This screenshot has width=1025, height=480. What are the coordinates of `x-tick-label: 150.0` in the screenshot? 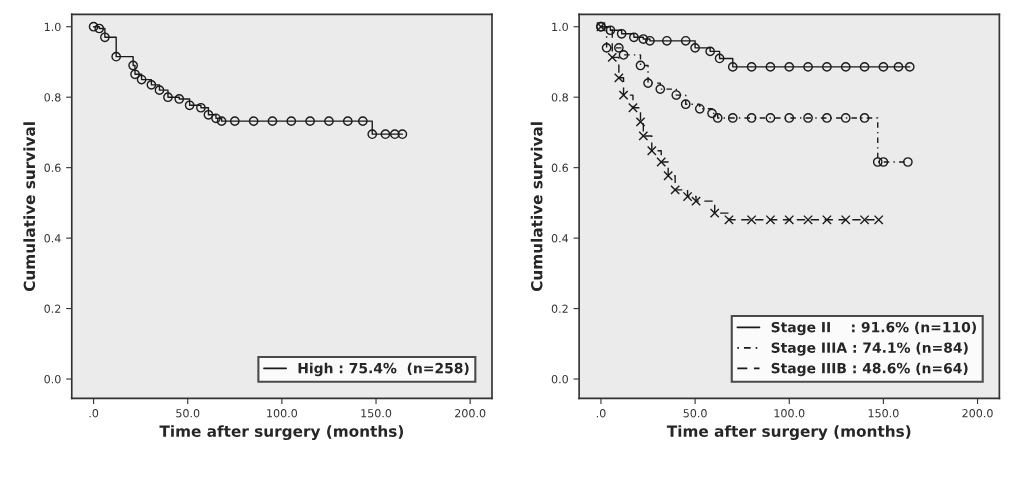 It's located at (376, 413).